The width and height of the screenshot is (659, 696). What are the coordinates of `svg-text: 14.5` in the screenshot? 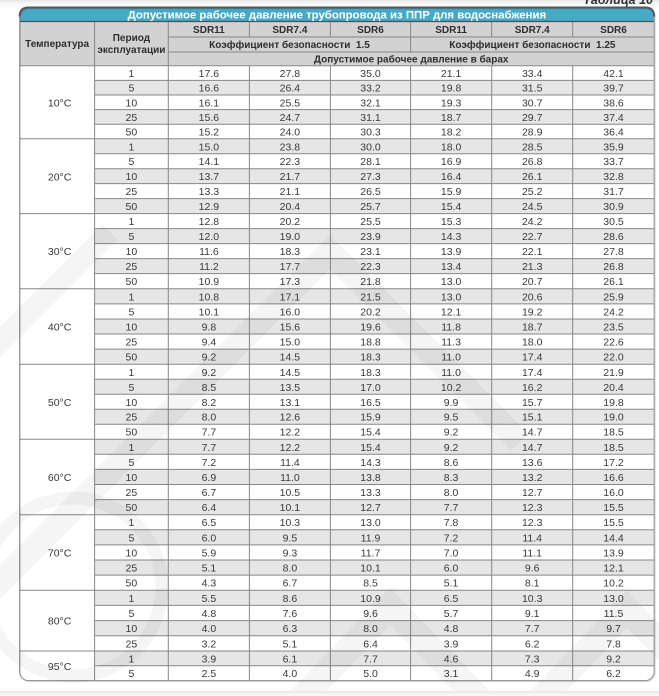 It's located at (290, 358).